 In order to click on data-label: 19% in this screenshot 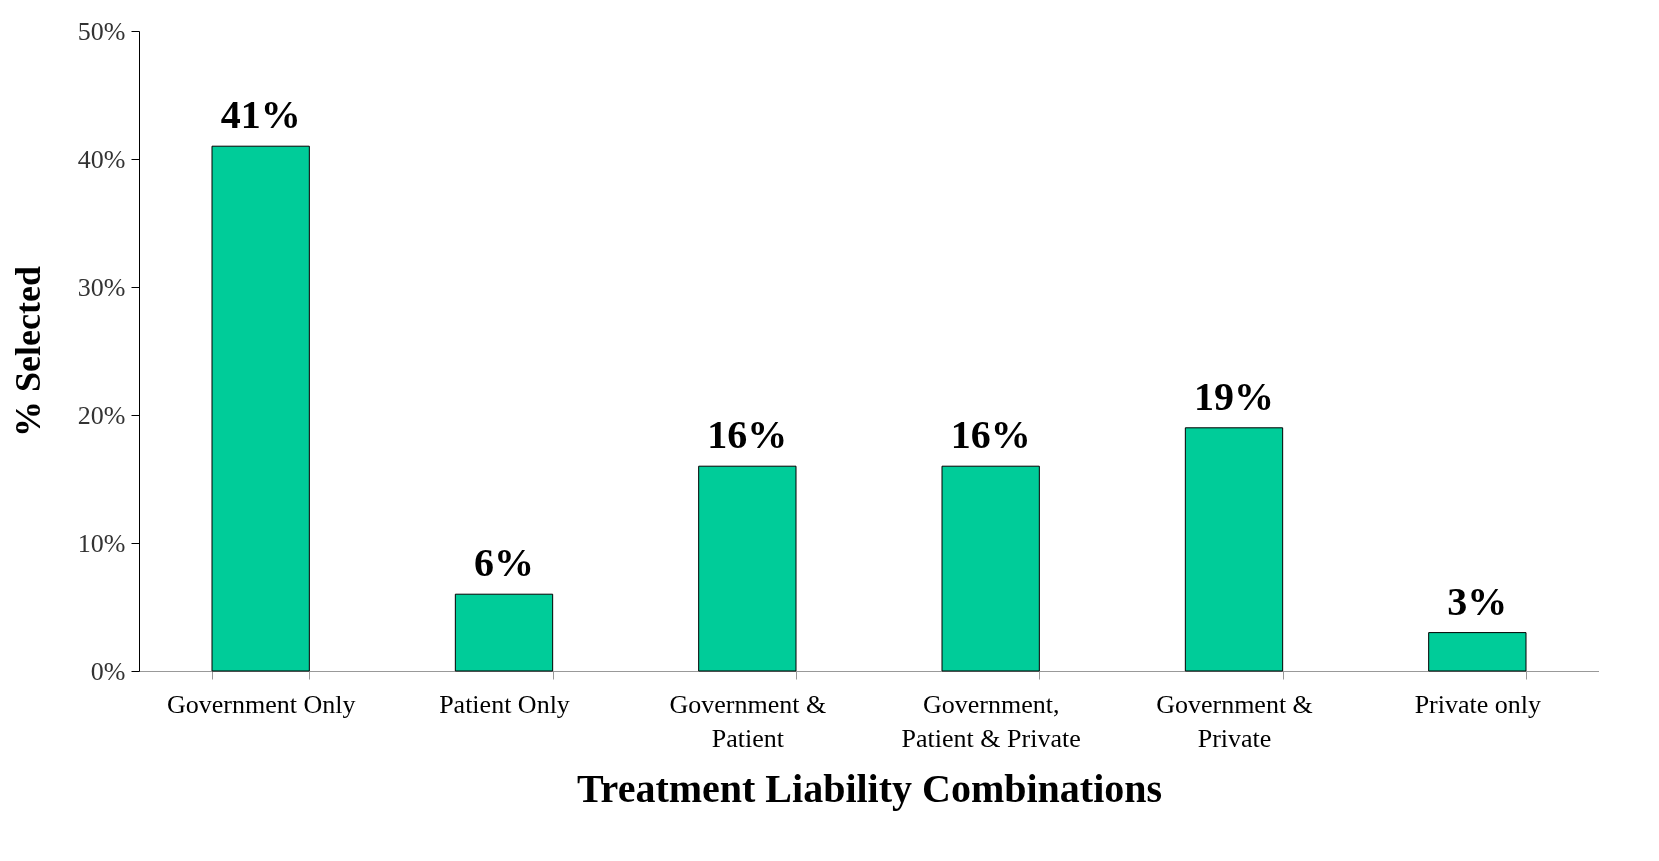, I will do `click(1234, 396)`.